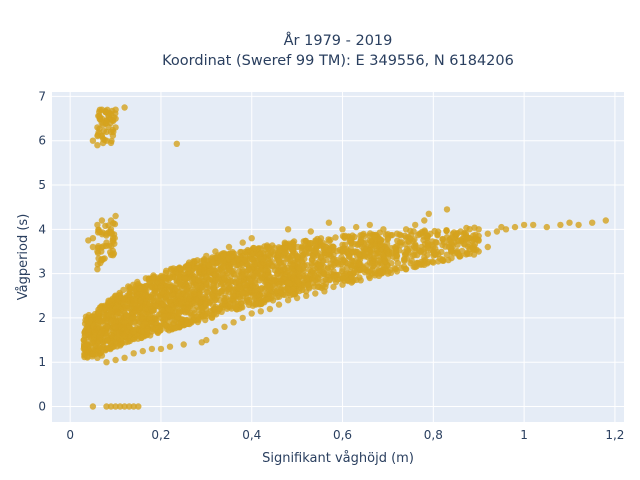 This screenshot has height=480, width=640. Describe the element at coordinates (23, 257) in the screenshot. I see `y-axis-title: Vågperiod (s)` at that location.